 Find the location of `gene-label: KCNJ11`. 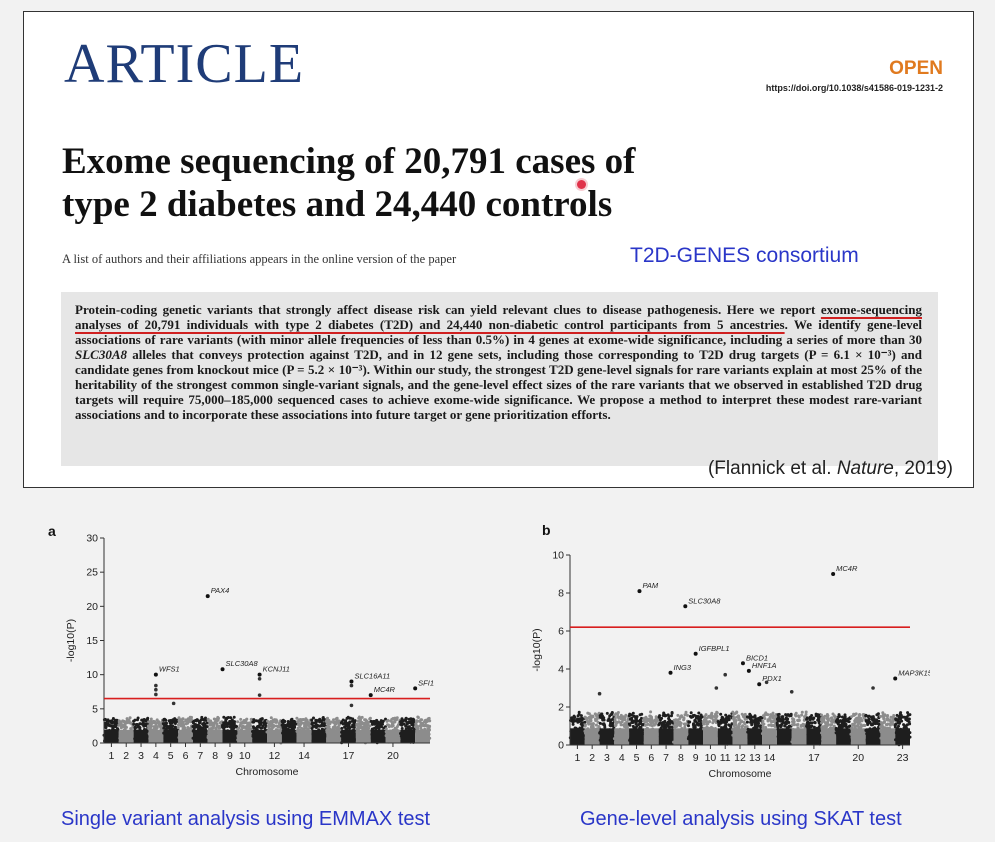

gene-label: KCNJ11 is located at coordinates (276, 669).